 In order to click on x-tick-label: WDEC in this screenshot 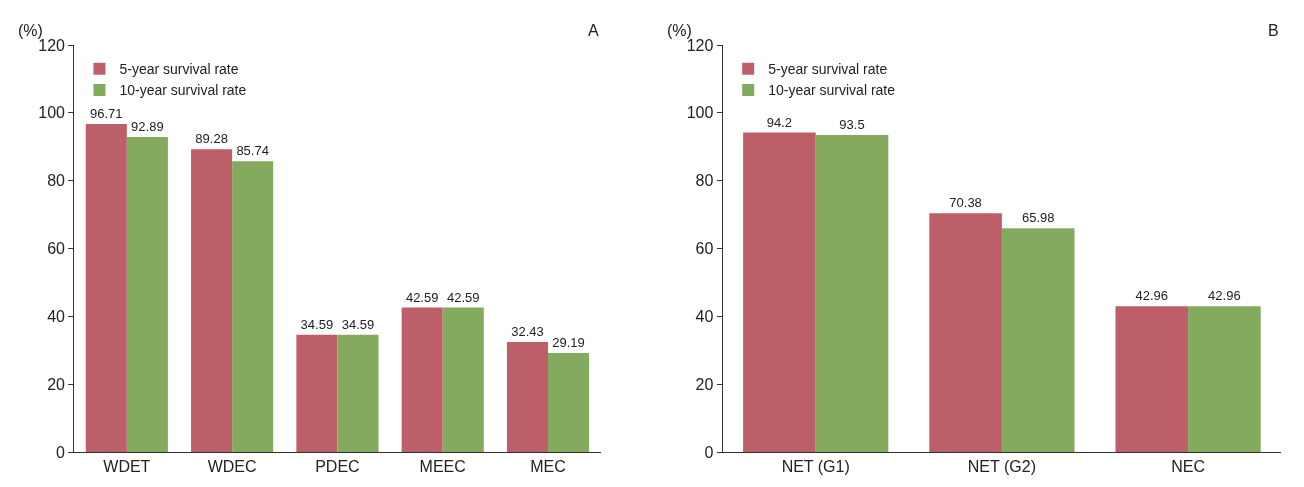, I will do `click(232, 467)`.